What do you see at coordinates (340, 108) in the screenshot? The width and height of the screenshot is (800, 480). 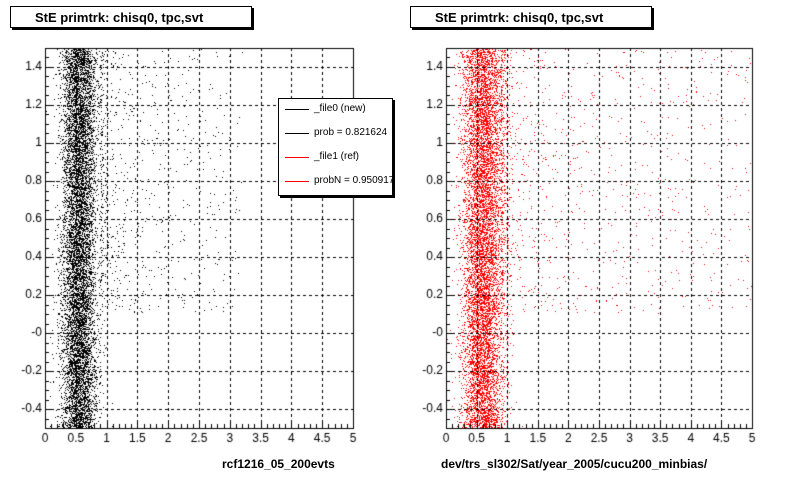 I see `legend-label: _file0 (new)` at bounding box center [340, 108].